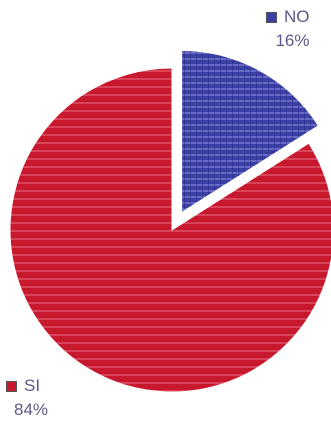 The height and width of the screenshot is (434, 331). Describe the element at coordinates (297, 16) in the screenshot. I see `legend-label-no: NO` at that location.